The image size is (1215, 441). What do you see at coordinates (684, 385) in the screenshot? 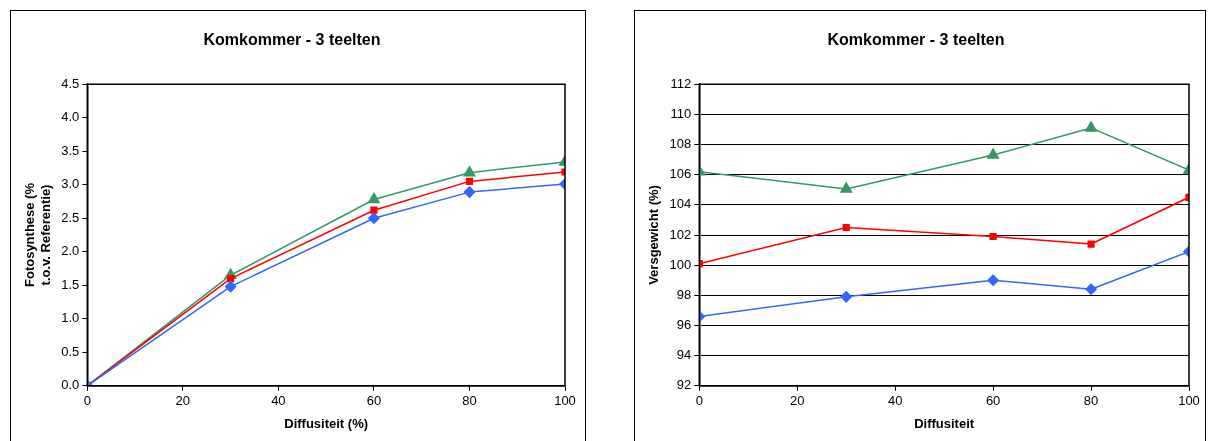
I see `y-tick-label: 92` at bounding box center [684, 385].